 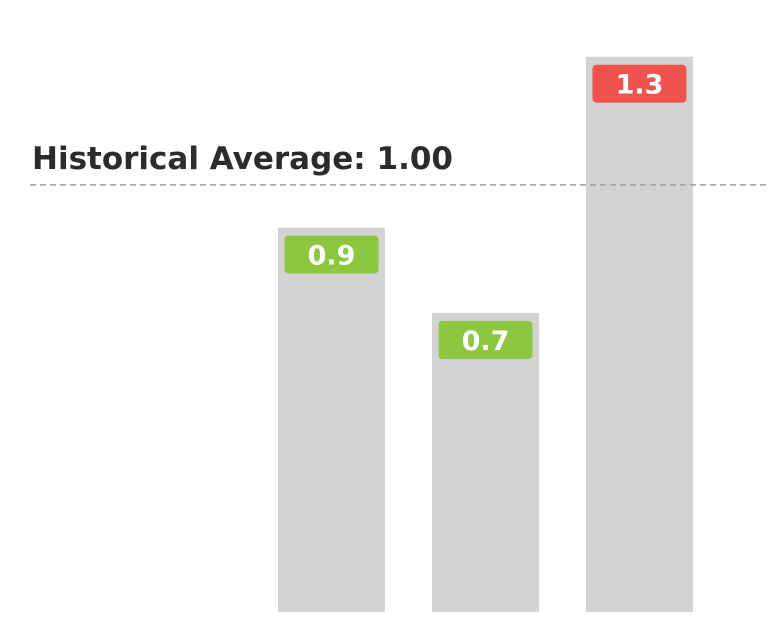 I want to click on historical-average-label: Historical Average: 1.00, so click(x=242, y=159).